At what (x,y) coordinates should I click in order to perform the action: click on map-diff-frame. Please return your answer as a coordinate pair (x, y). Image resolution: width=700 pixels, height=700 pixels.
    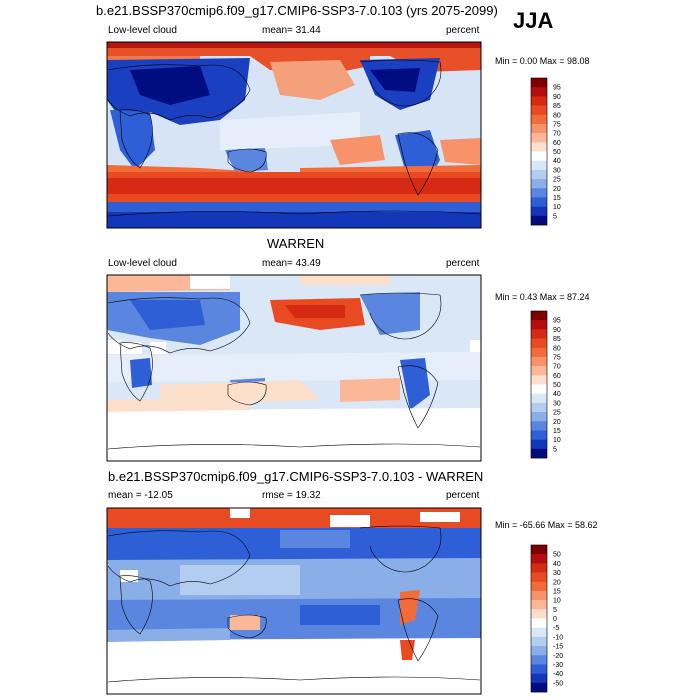
    Looking at the image, I should click on (294, 601).